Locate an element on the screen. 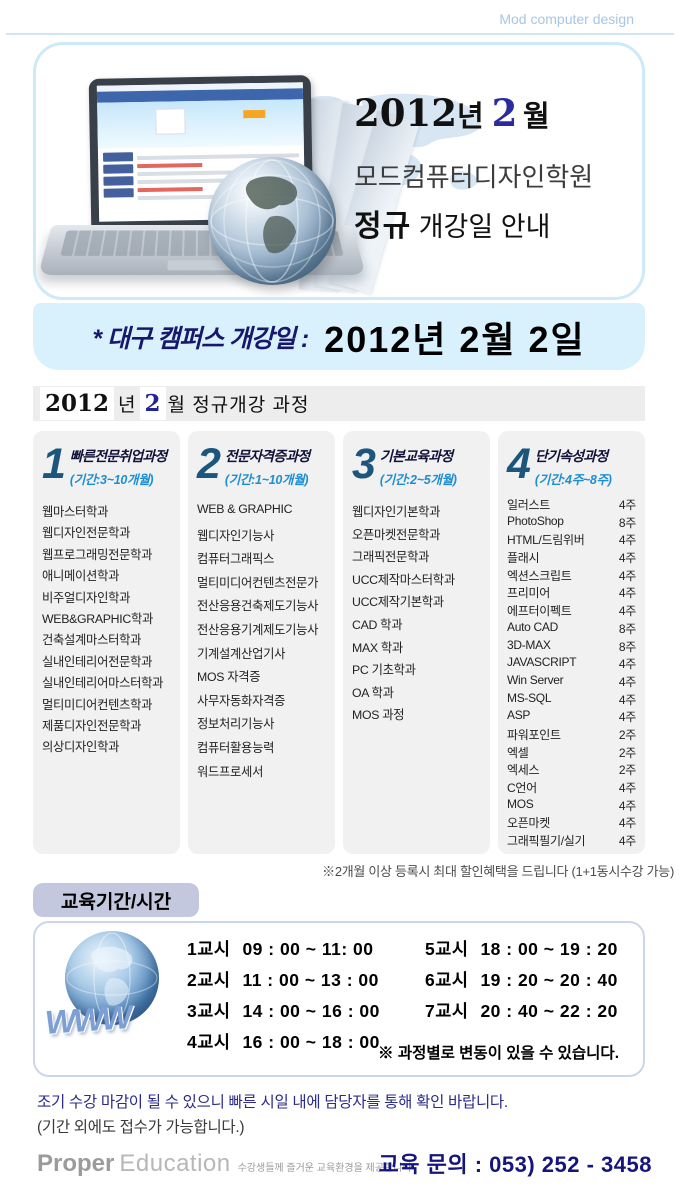 This screenshot has height=1199, width=680. column-number: 1 is located at coordinates (54, 464).